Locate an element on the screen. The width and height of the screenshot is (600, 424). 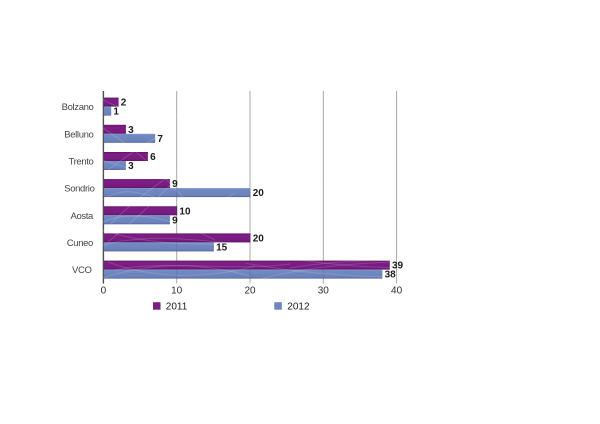
svg-text: Bolzano is located at coordinates (78, 107).